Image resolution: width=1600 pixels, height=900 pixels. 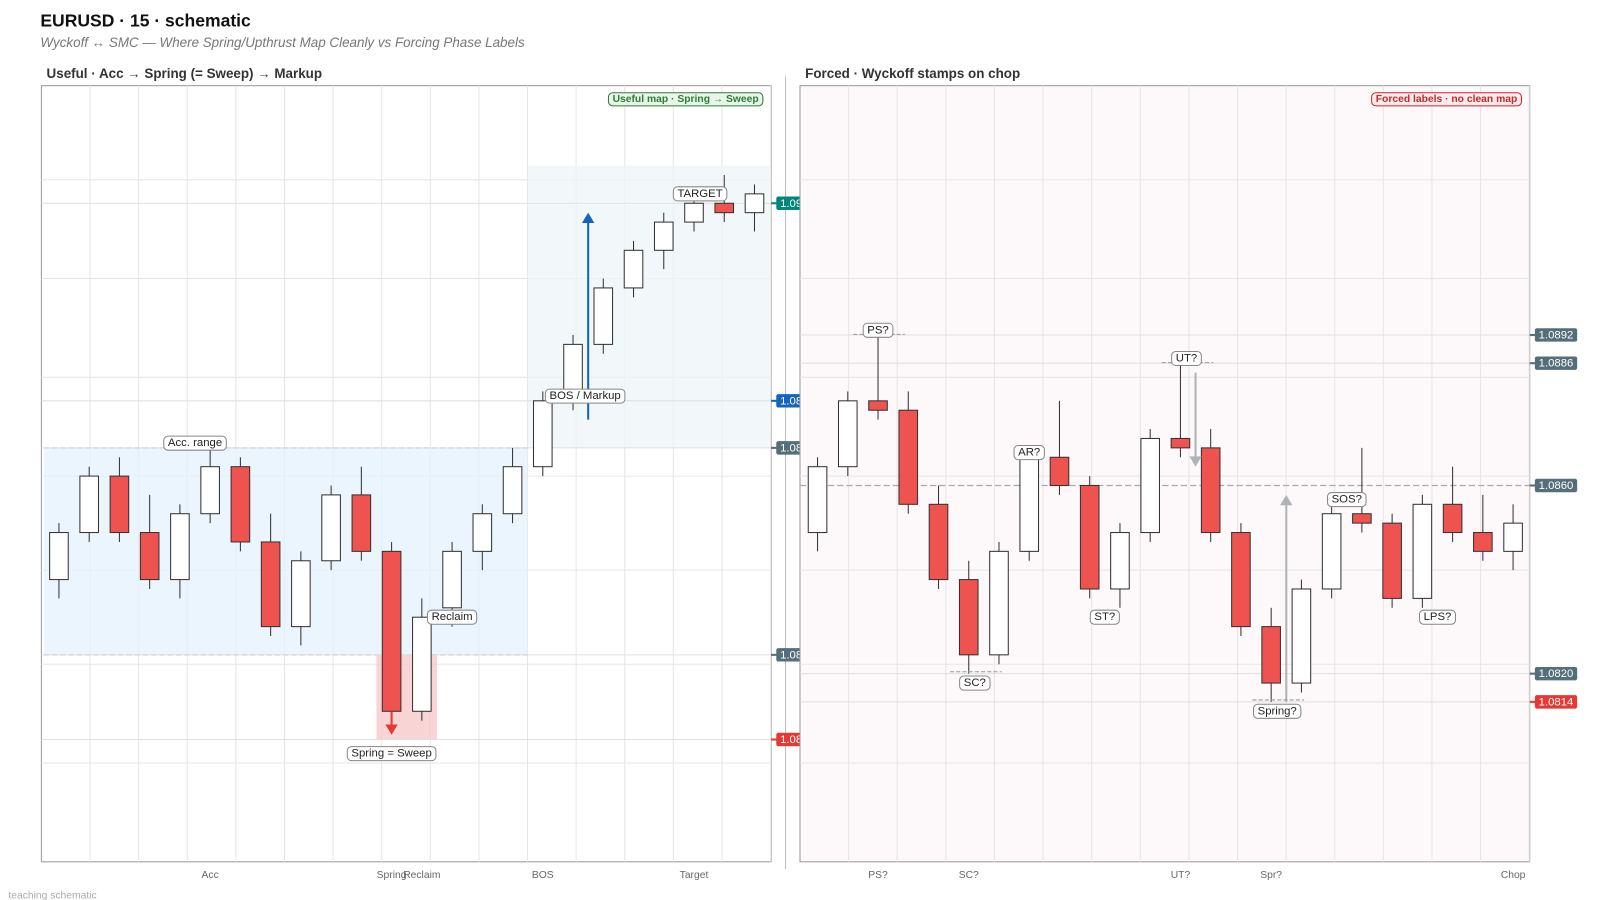 What do you see at coordinates (797, 204) in the screenshot?
I see `level-label: 1.0920` at bounding box center [797, 204].